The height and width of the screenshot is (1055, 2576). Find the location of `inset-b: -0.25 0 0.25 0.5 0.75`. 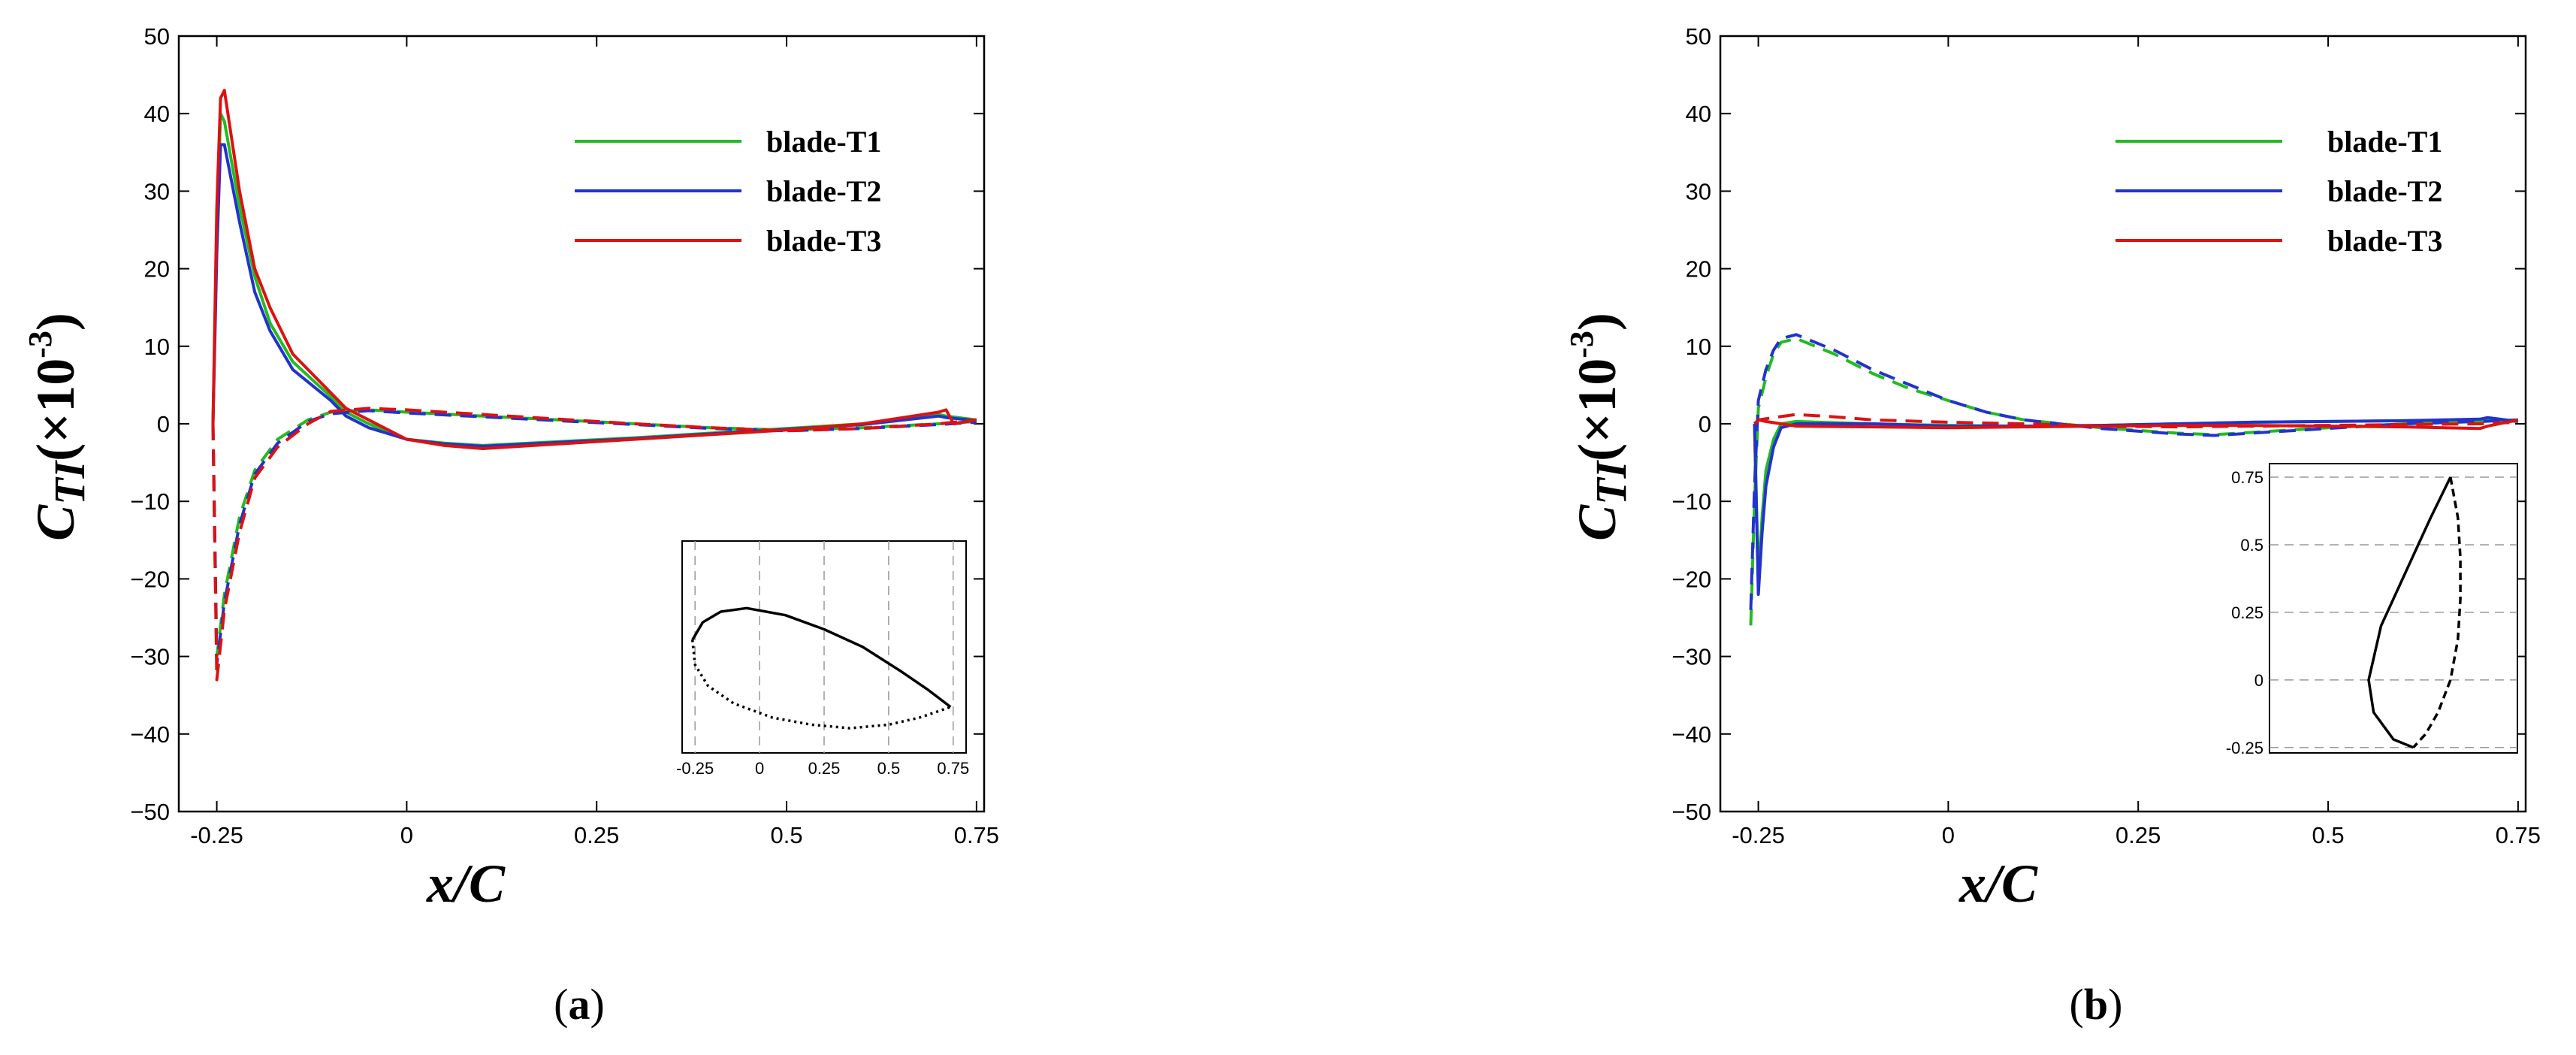

inset-b: -0.25 0 0.25 0.5 0.75 is located at coordinates (2372, 610).